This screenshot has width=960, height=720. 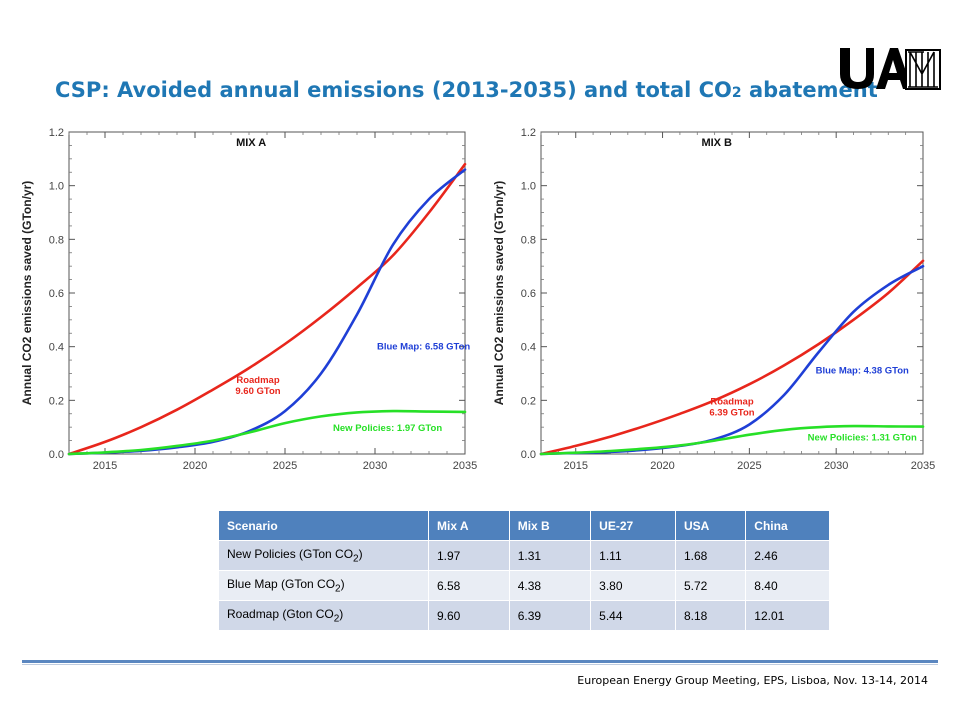 What do you see at coordinates (732, 357) in the screenshot?
I see `series-line-roadmap` at bounding box center [732, 357].